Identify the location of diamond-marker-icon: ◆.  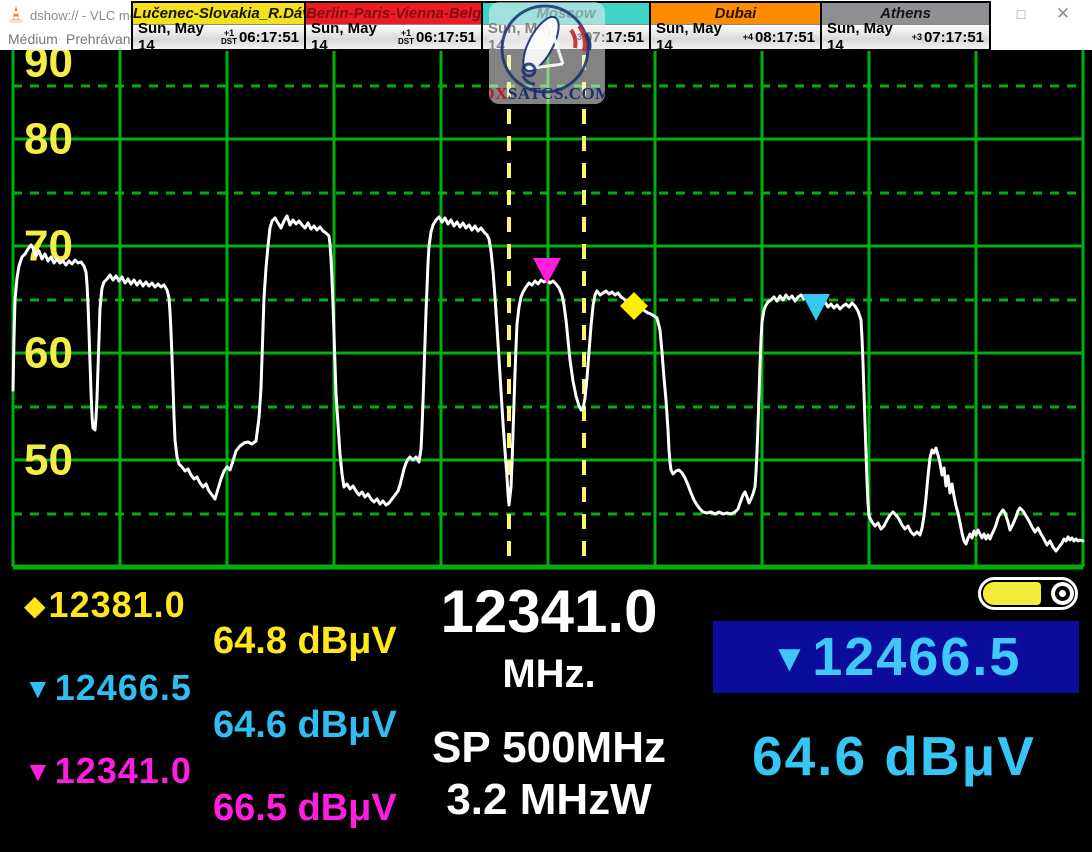
(35, 605).